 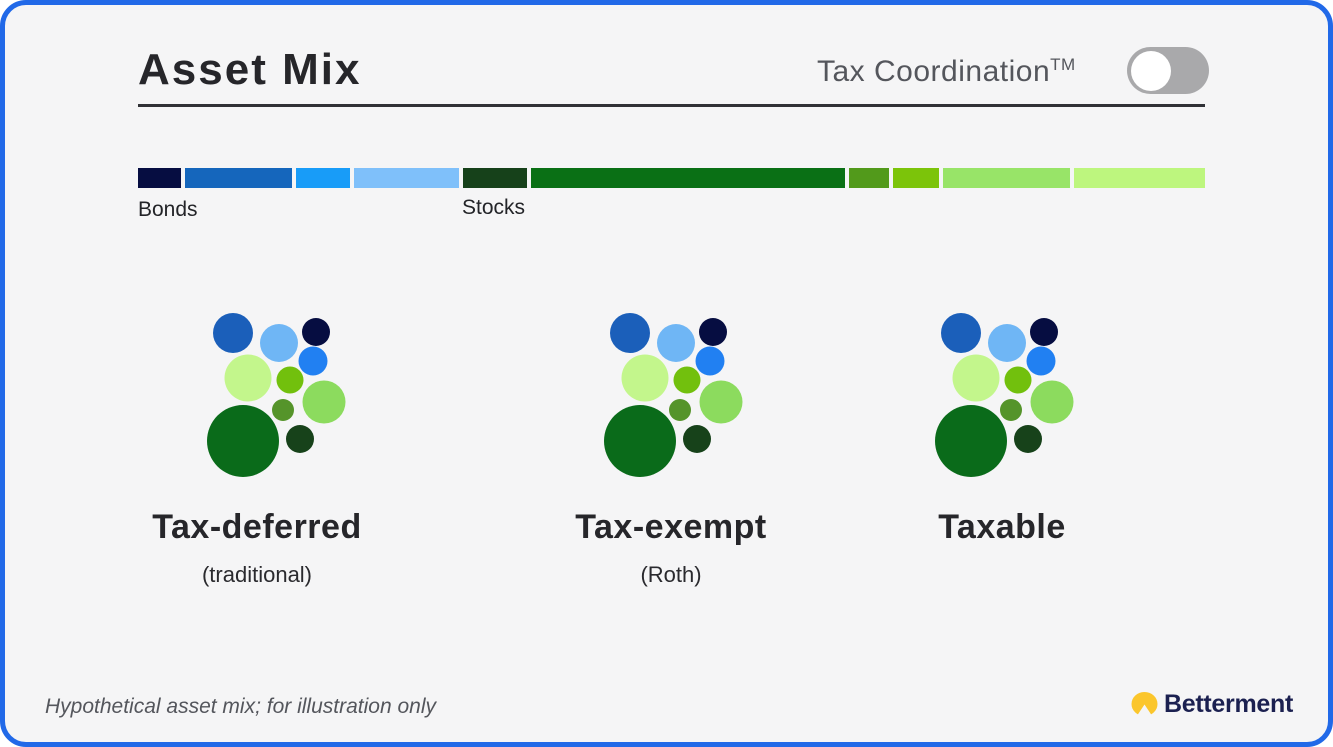 What do you see at coordinates (1151, 70) in the screenshot?
I see `toggle-knob-icon` at bounding box center [1151, 70].